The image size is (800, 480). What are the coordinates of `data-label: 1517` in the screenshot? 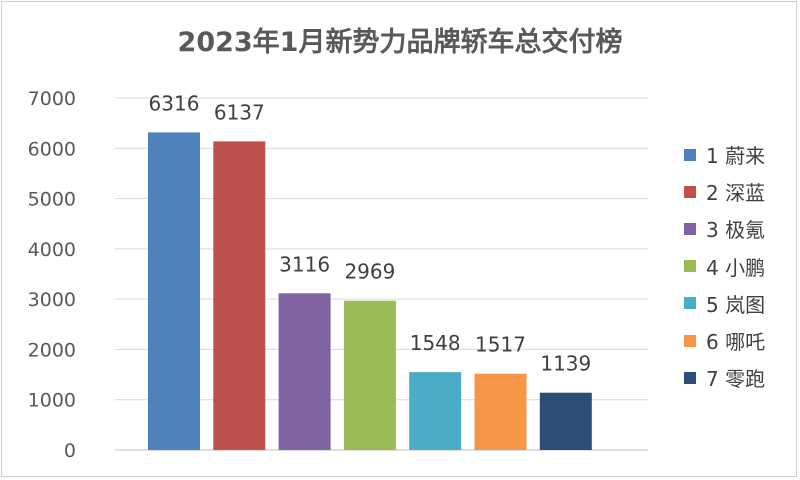 It's located at (500, 345).